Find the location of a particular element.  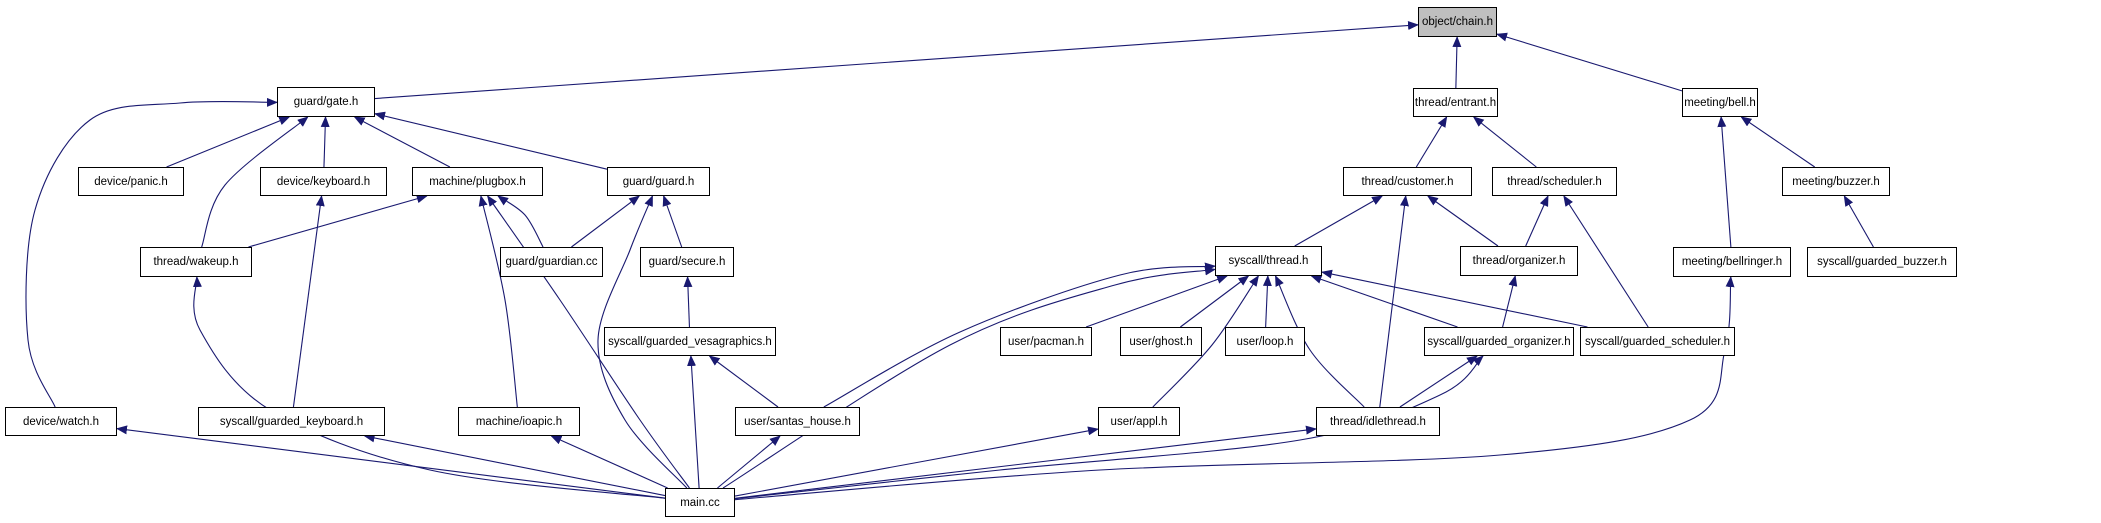

edge-gscheduler-to-sthread is located at coordinates (1454, 298).